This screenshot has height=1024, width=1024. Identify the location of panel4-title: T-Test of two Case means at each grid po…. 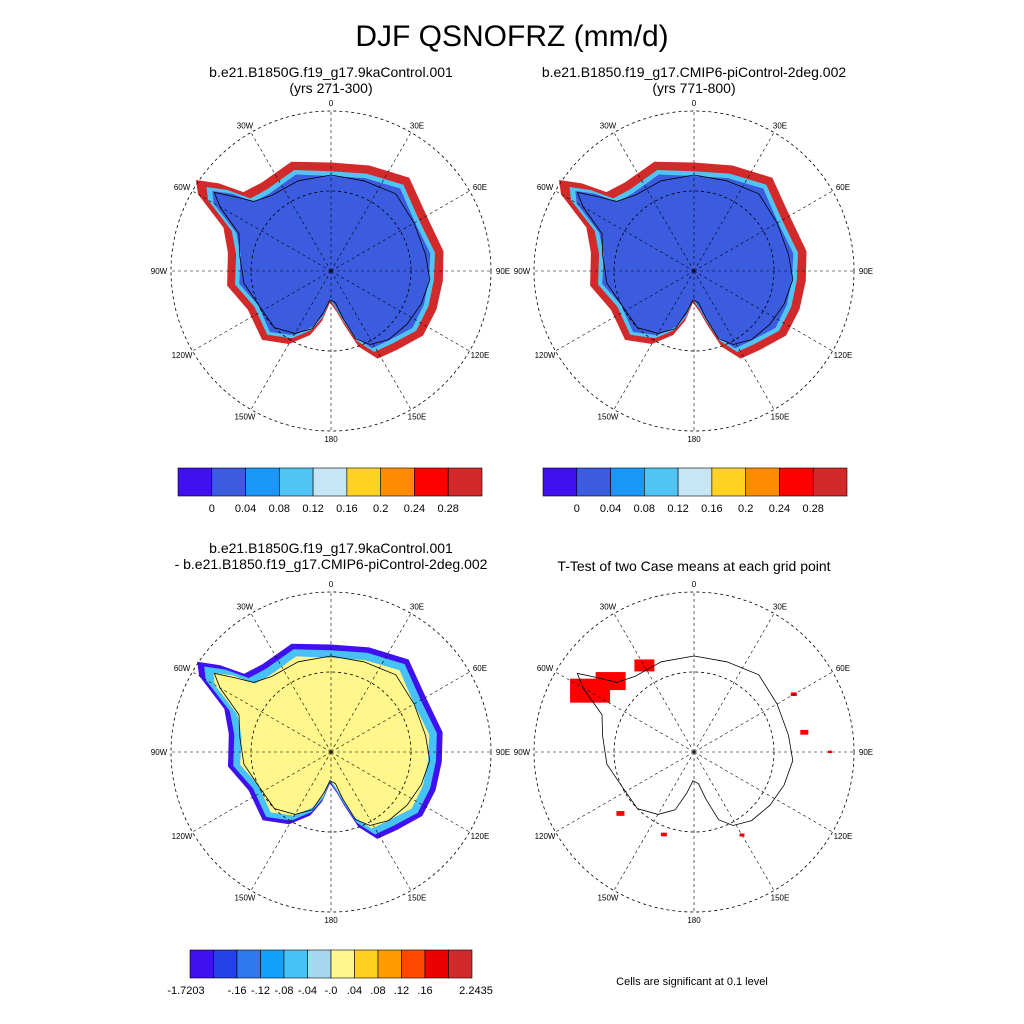
(694, 566).